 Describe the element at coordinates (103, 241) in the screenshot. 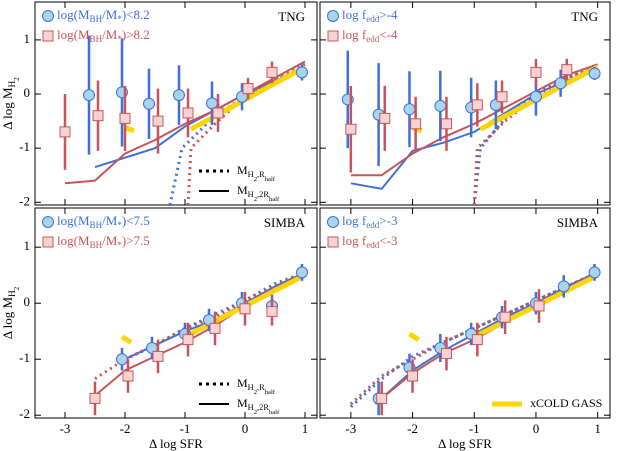

I see `legend-label: log(MBH/M*)>7.5` at that location.